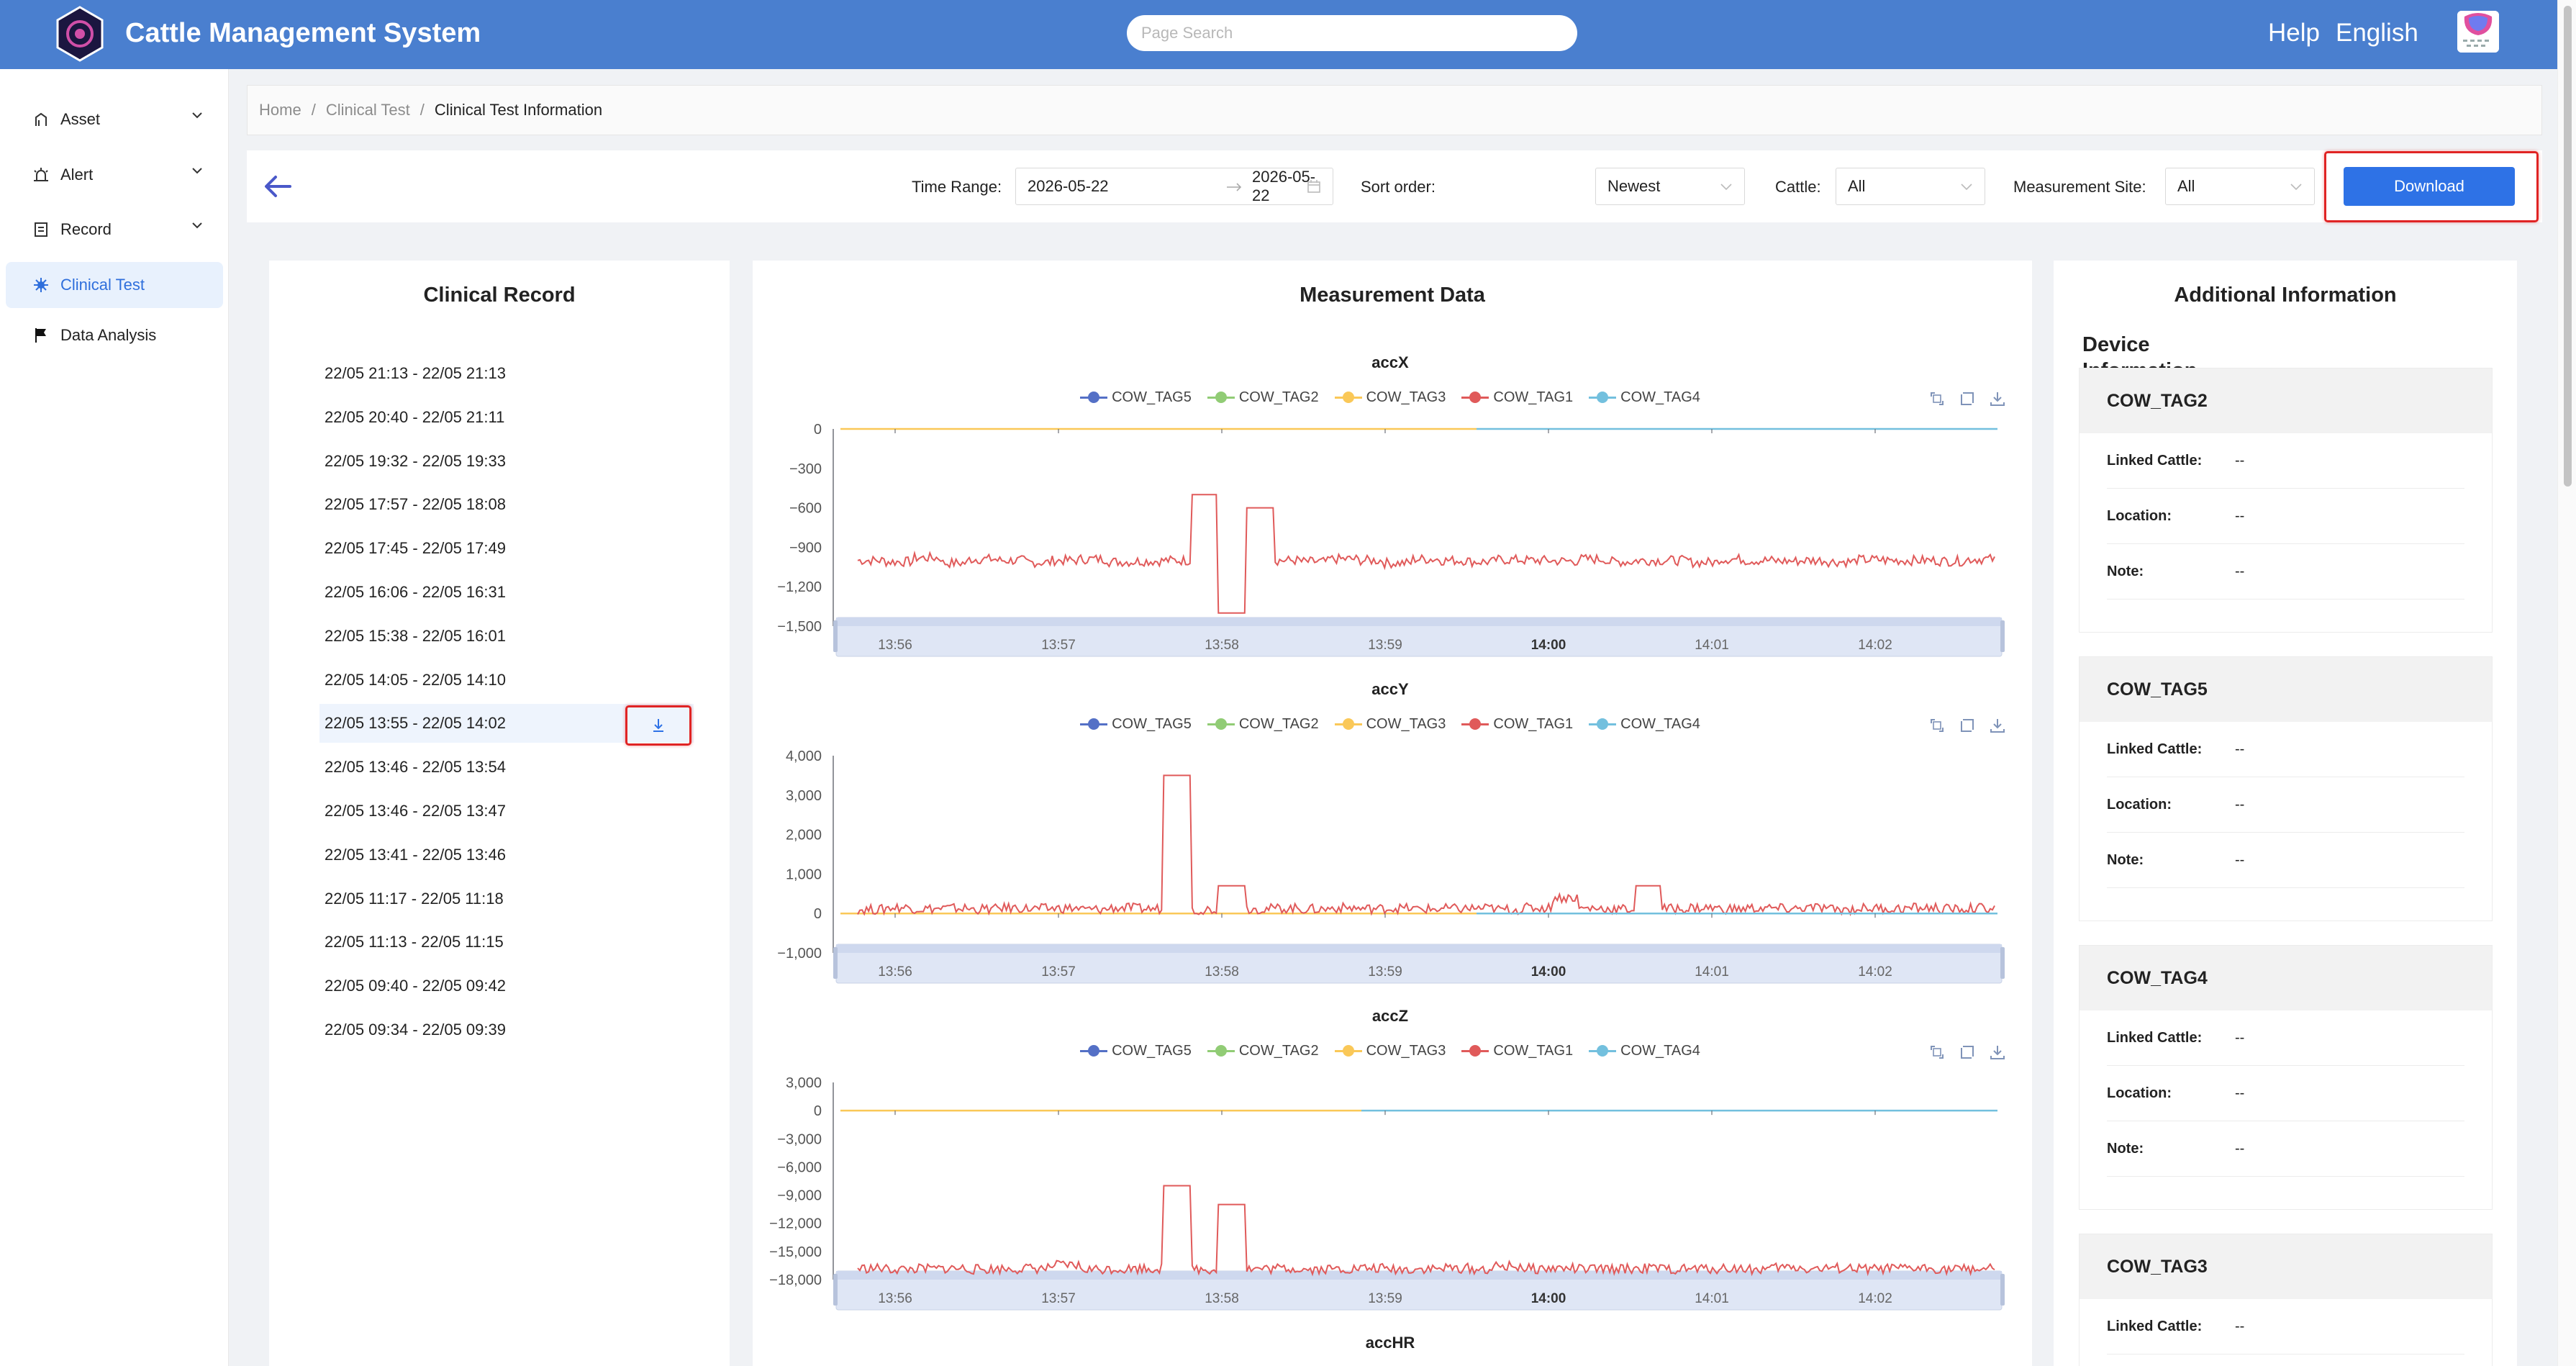 Image resolution: width=2576 pixels, height=1366 pixels. I want to click on device-field-label: Note:, so click(2125, 1148).